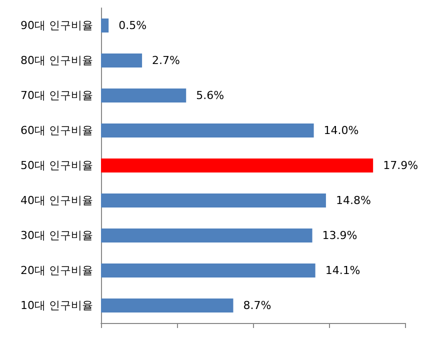 This screenshot has width=426, height=341. What do you see at coordinates (56, 60) in the screenshot?
I see `y-tick-label: 80대 인구비율` at bounding box center [56, 60].